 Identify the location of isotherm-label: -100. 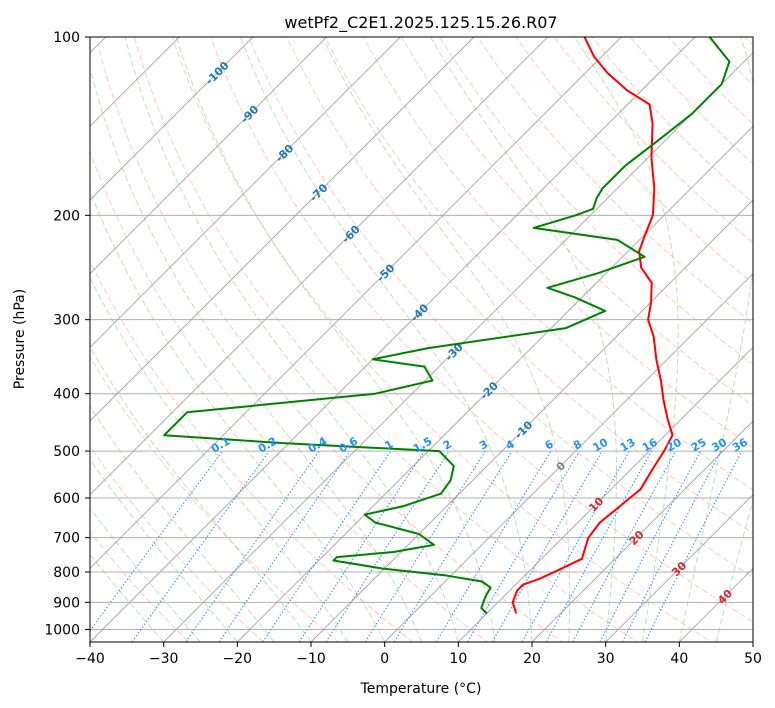
(217, 73).